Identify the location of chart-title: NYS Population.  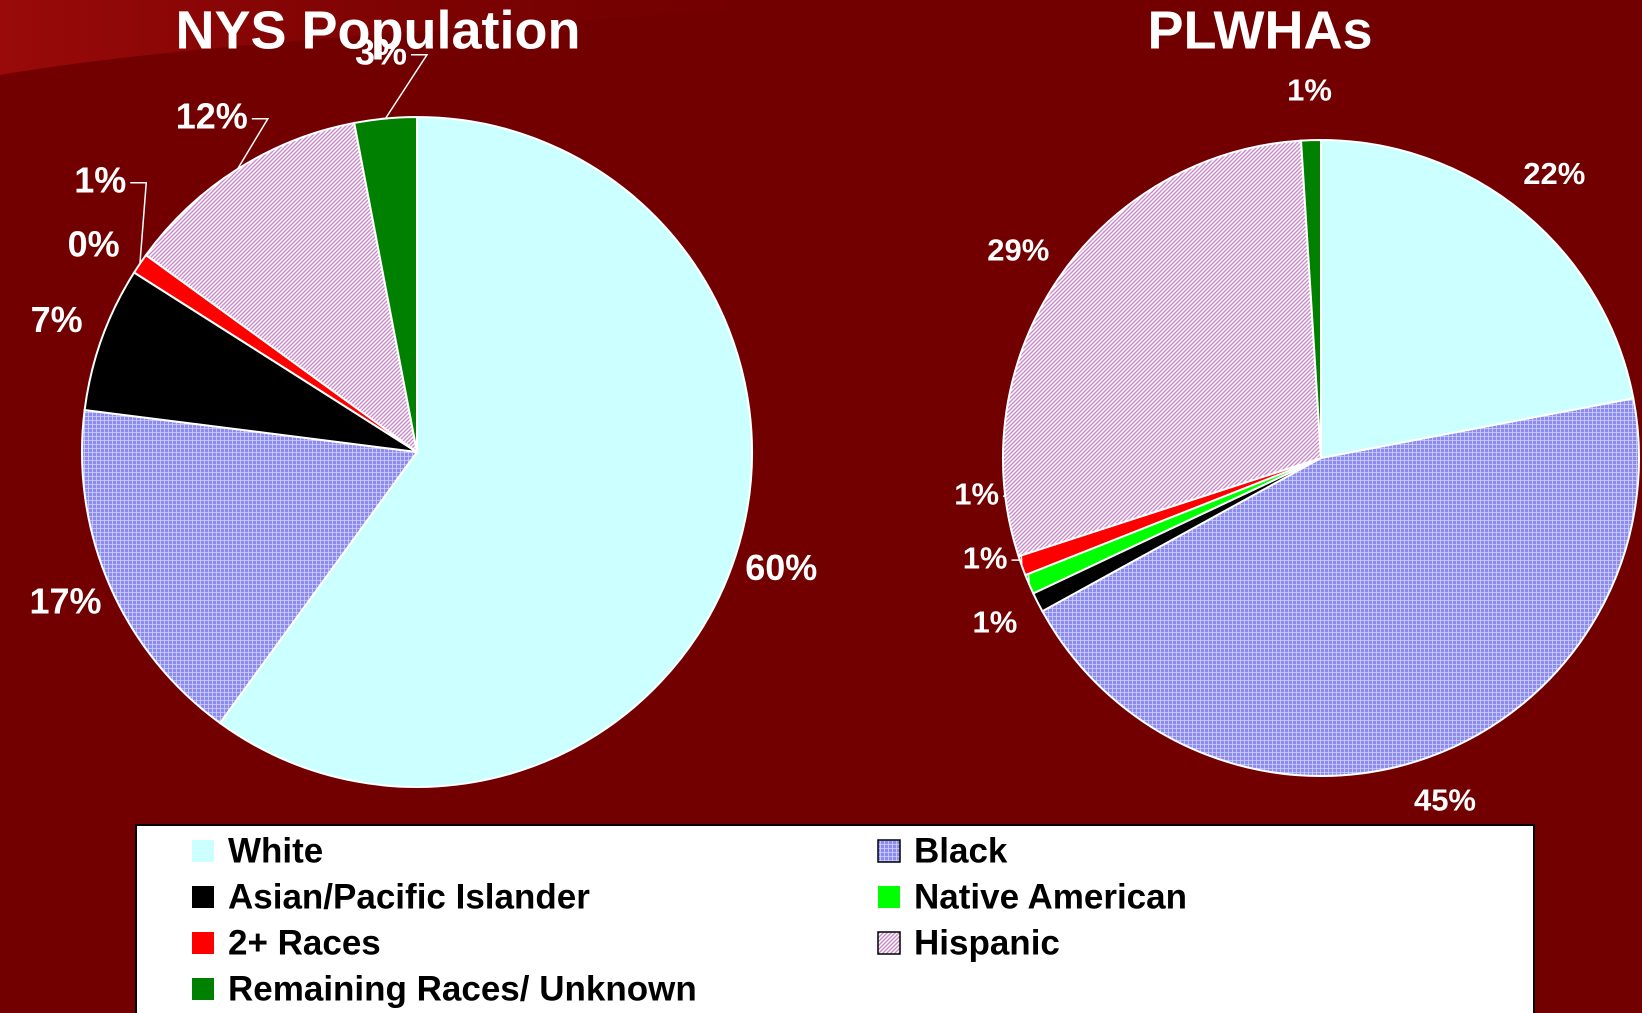
(378, 30).